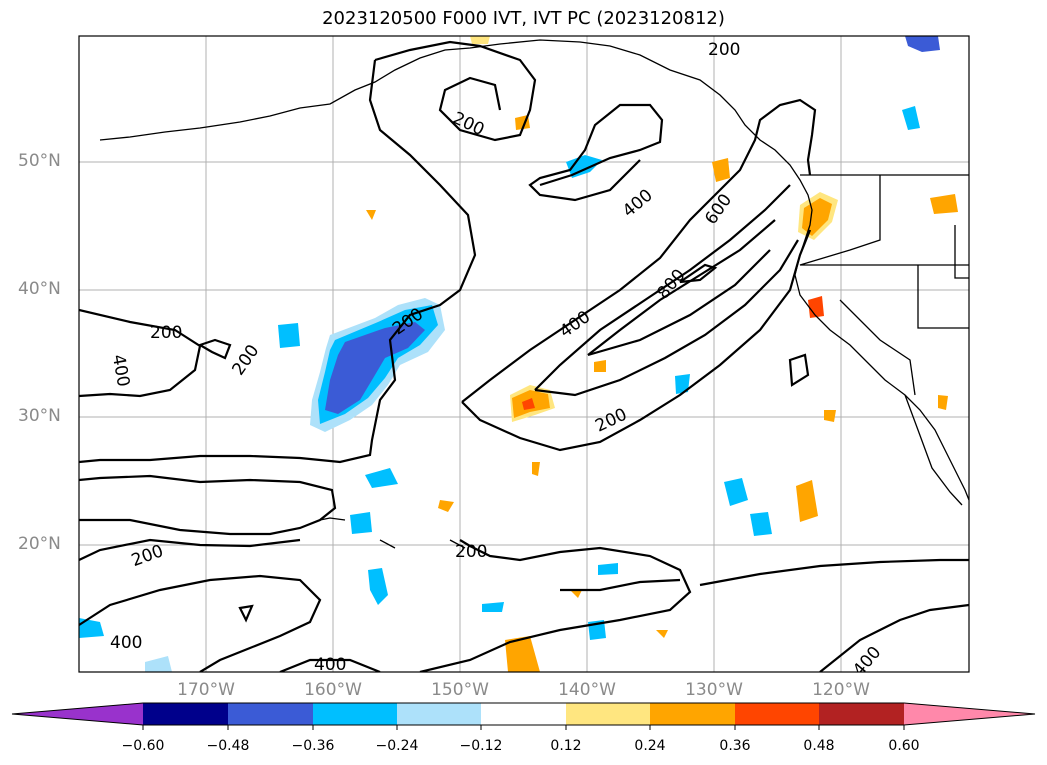  What do you see at coordinates (735, 746) in the screenshot?
I see `colorbar-tick-label: 0.36` at bounding box center [735, 746].